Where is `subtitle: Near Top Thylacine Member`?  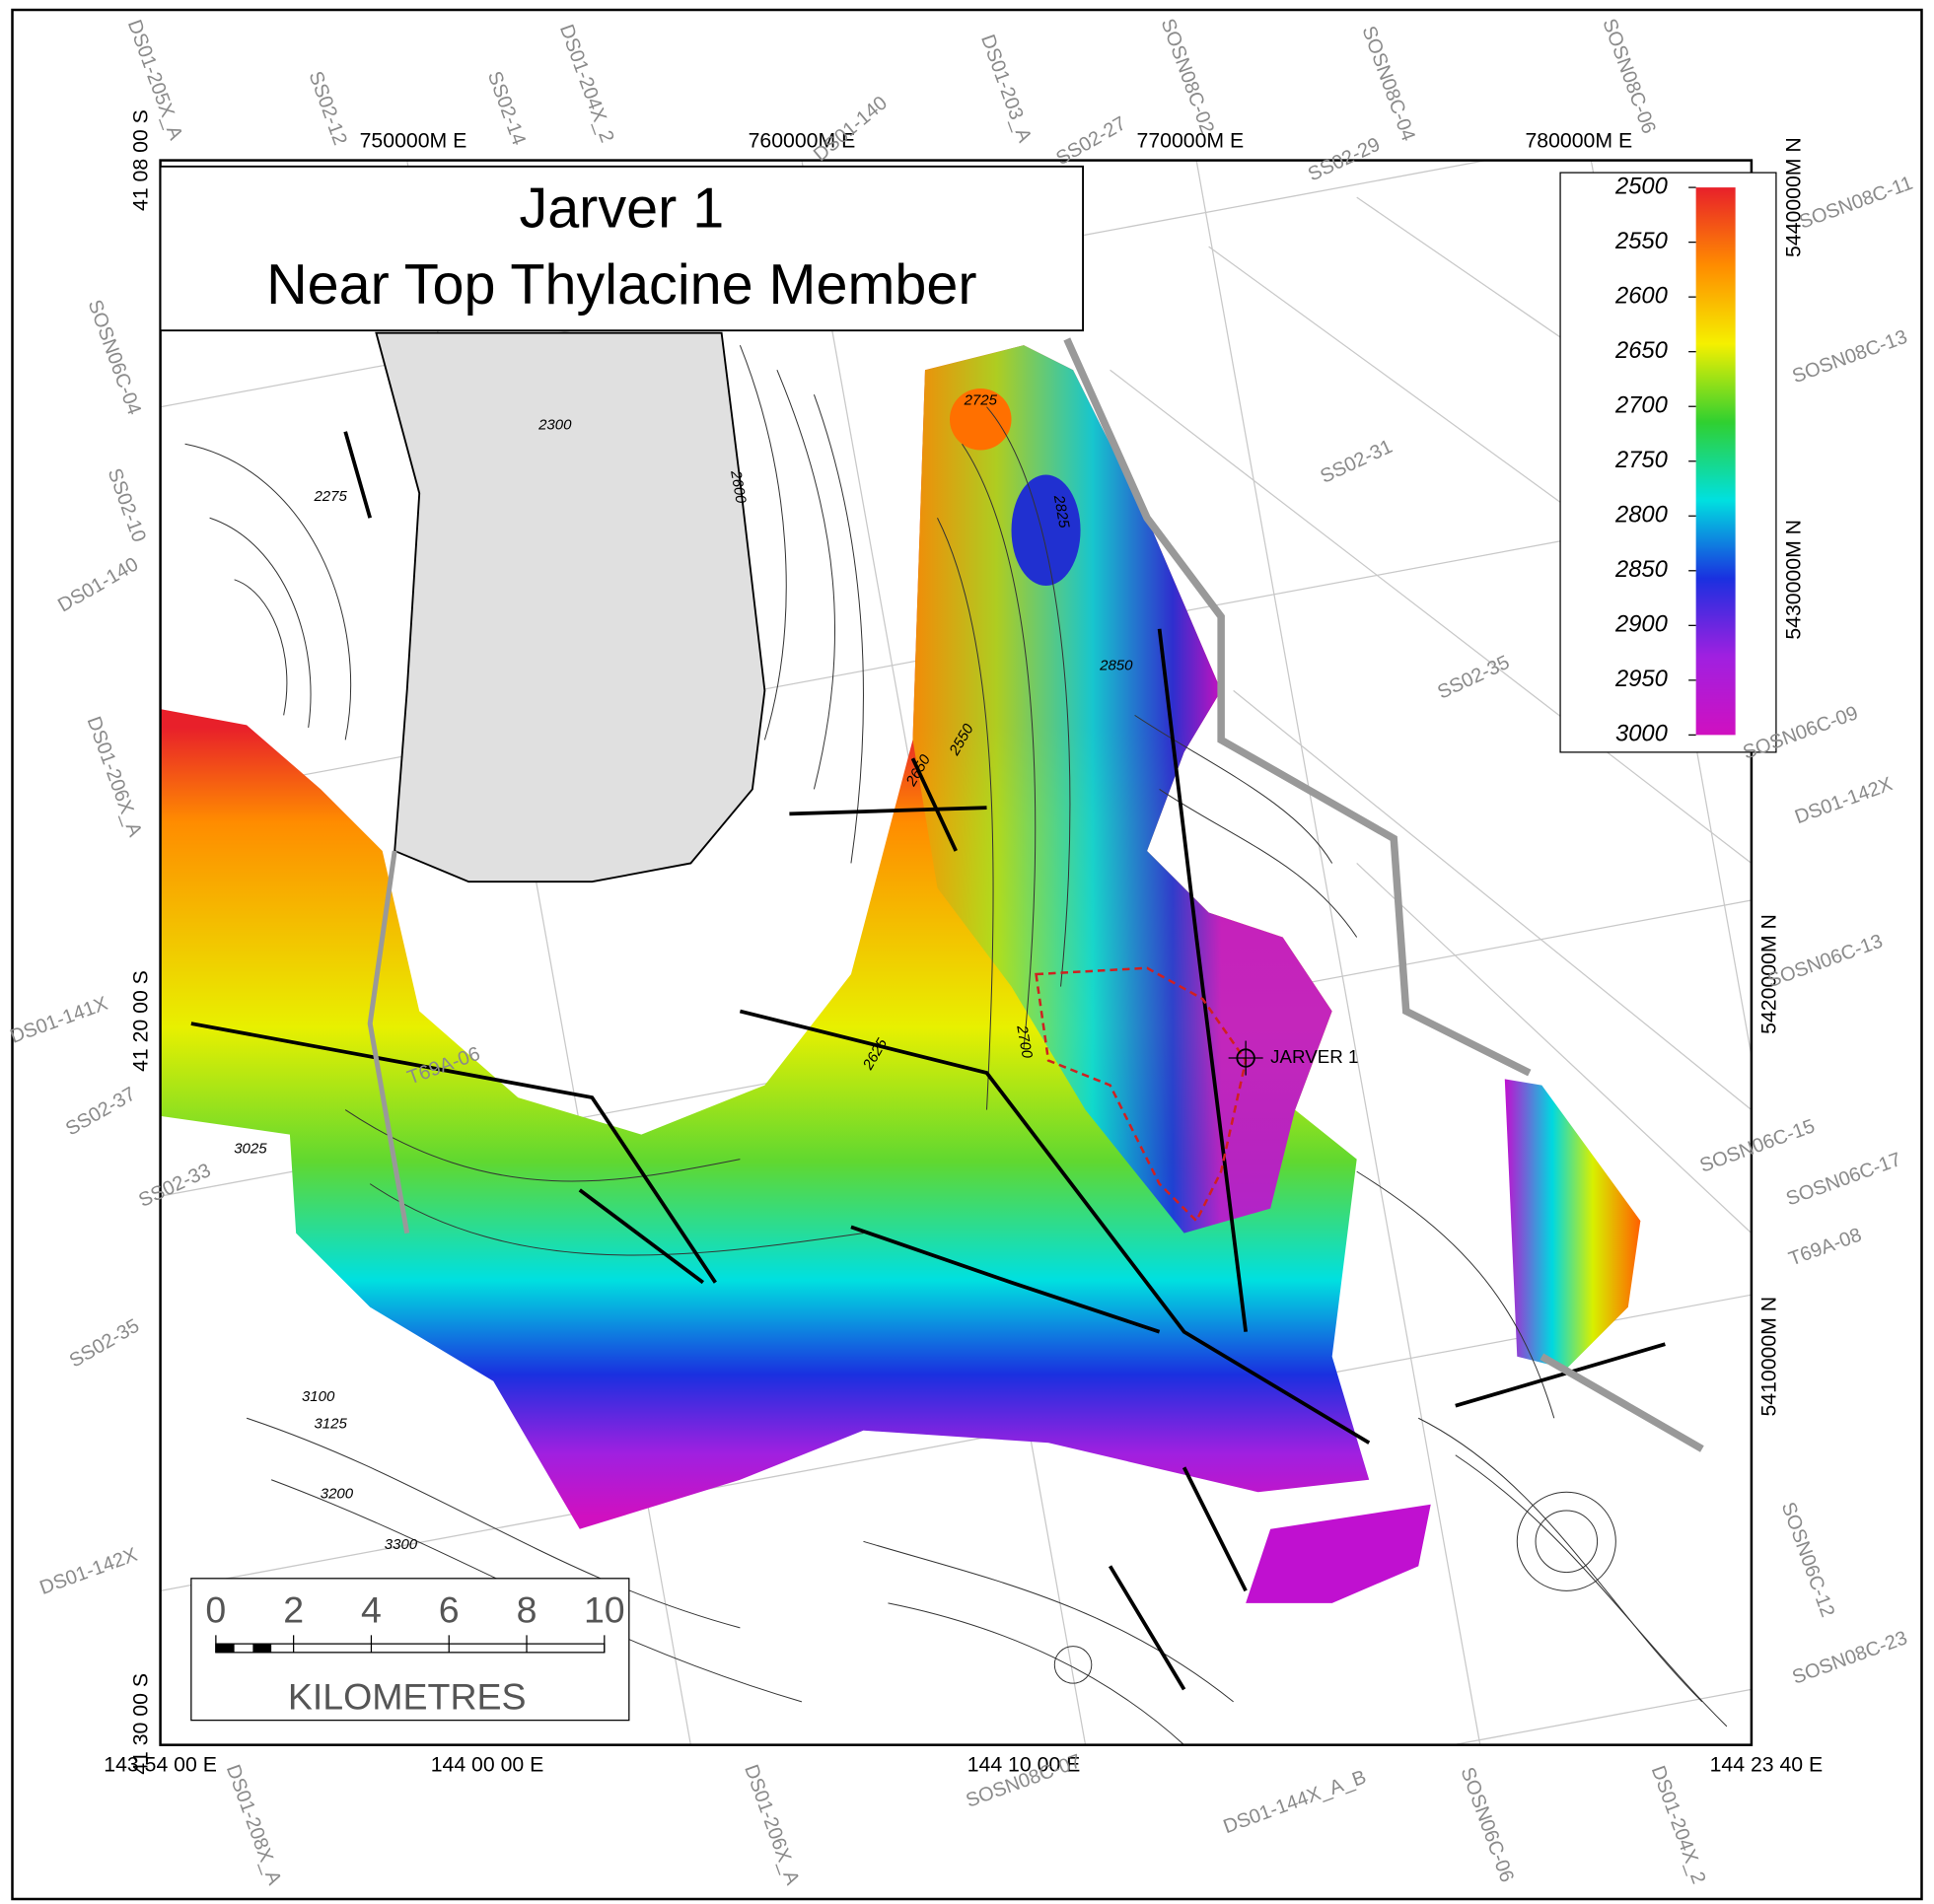 subtitle: Near Top Thylacine Member is located at coordinates (621, 285).